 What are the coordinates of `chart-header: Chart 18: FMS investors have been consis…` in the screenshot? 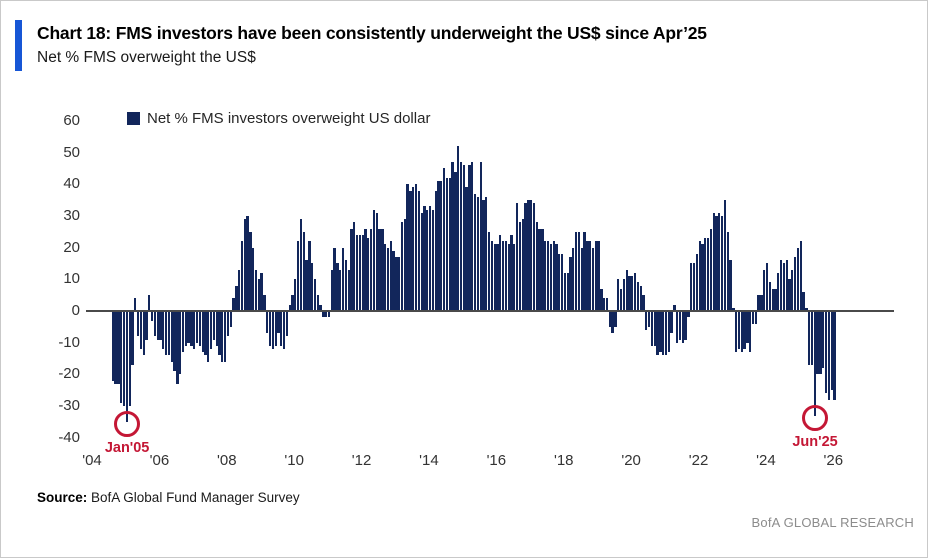 It's located at (361, 45).